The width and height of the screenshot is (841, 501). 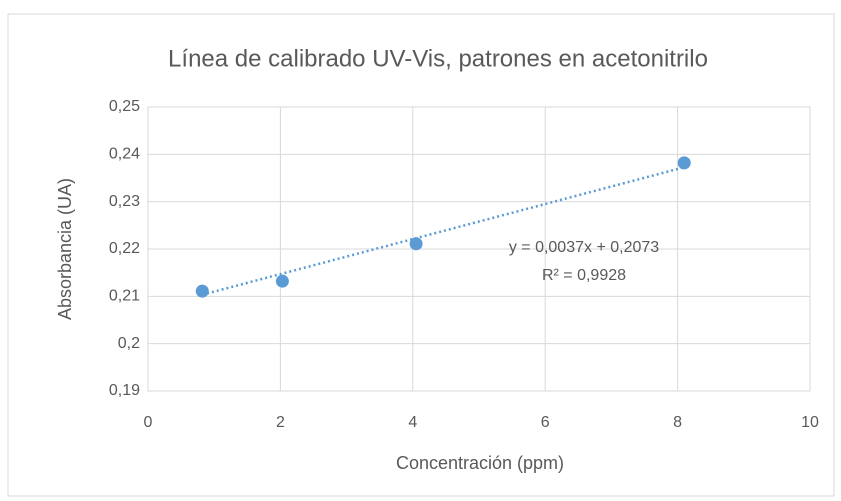 I want to click on trendline-equation: y = 0,0037x + 0,2073, so click(x=584, y=247).